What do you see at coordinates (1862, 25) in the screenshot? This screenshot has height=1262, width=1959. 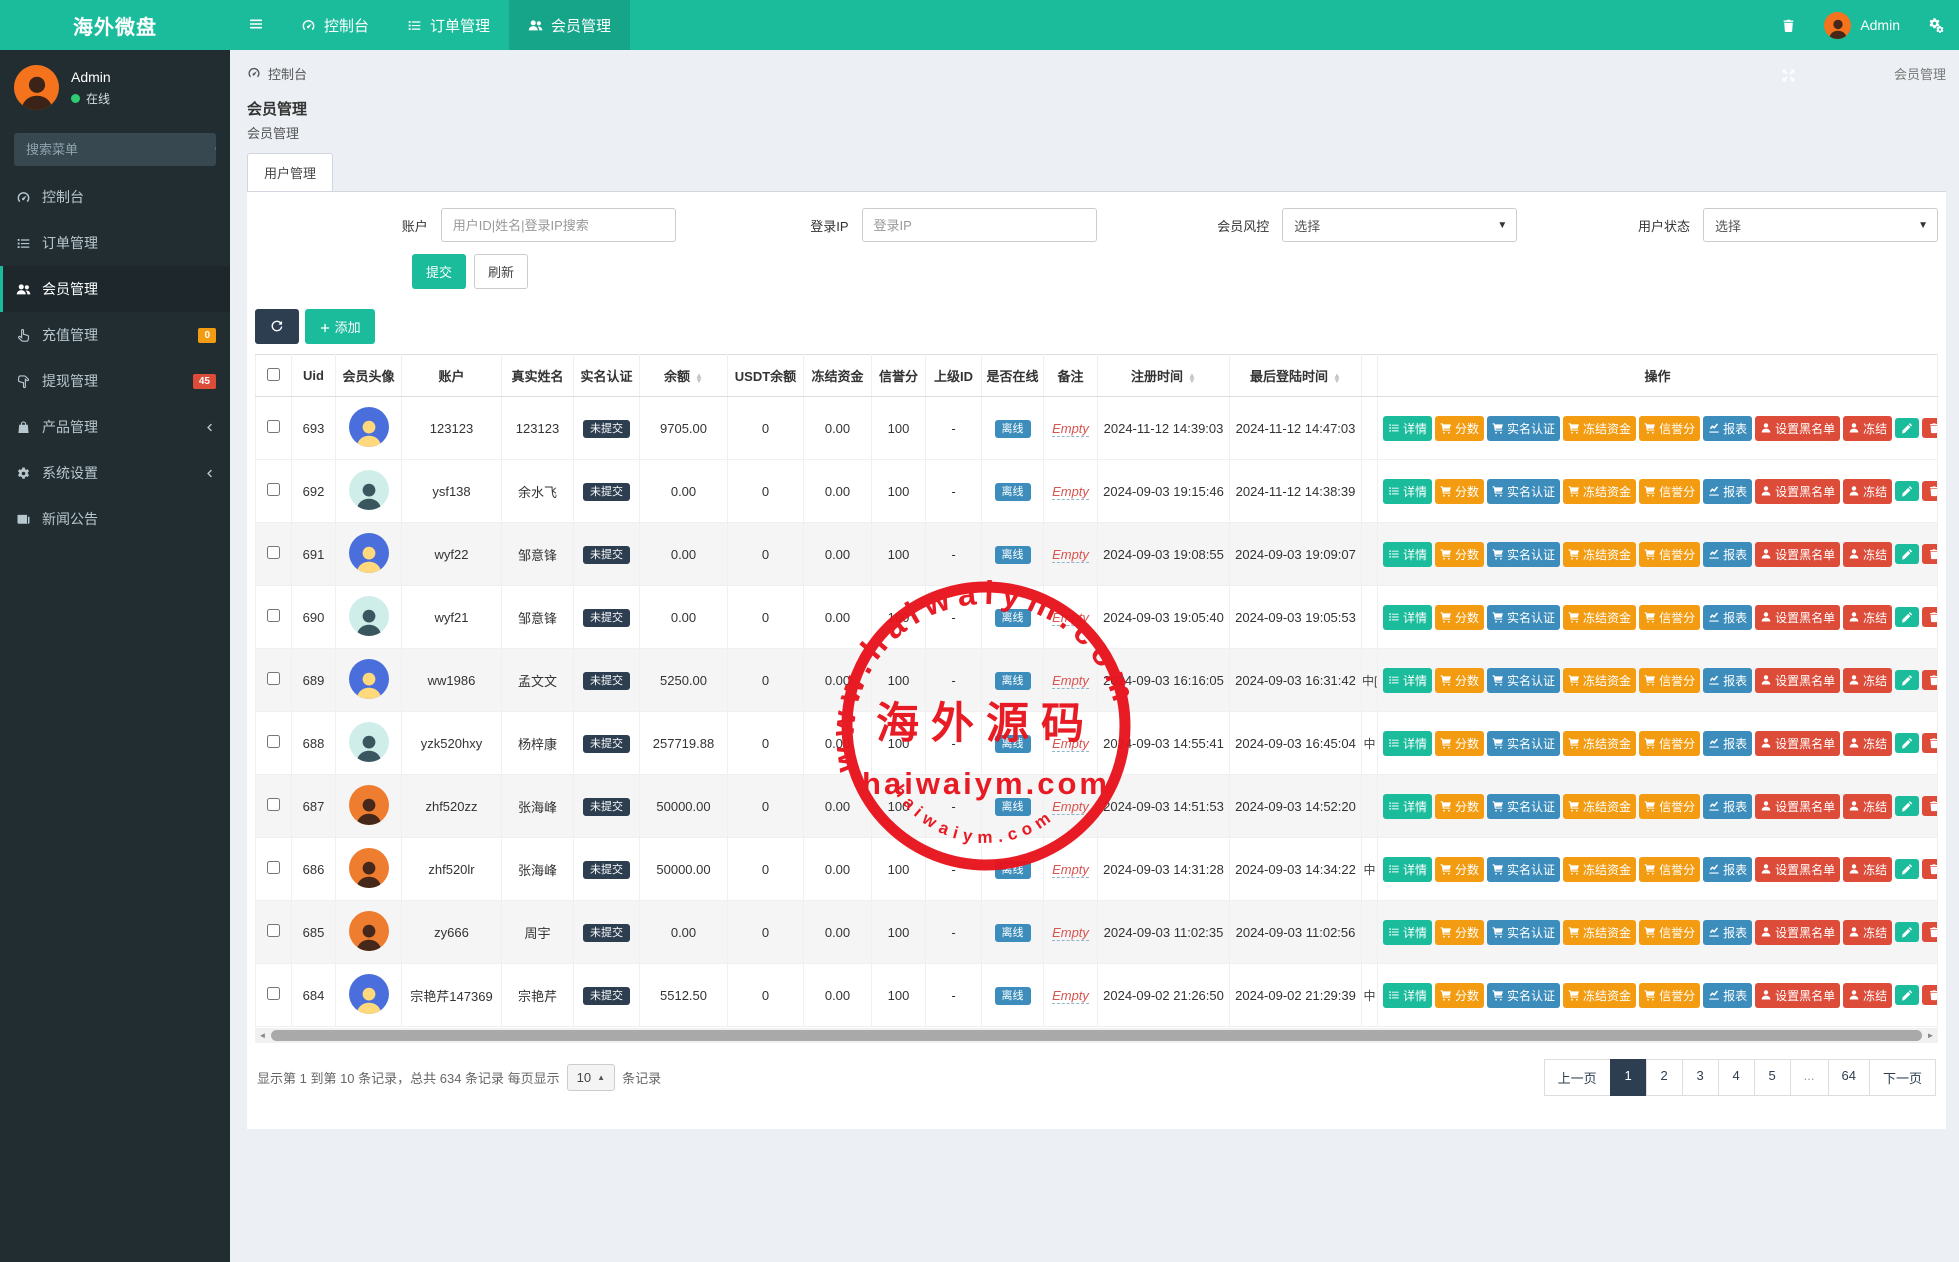 I see `user-menu: Admin` at bounding box center [1862, 25].